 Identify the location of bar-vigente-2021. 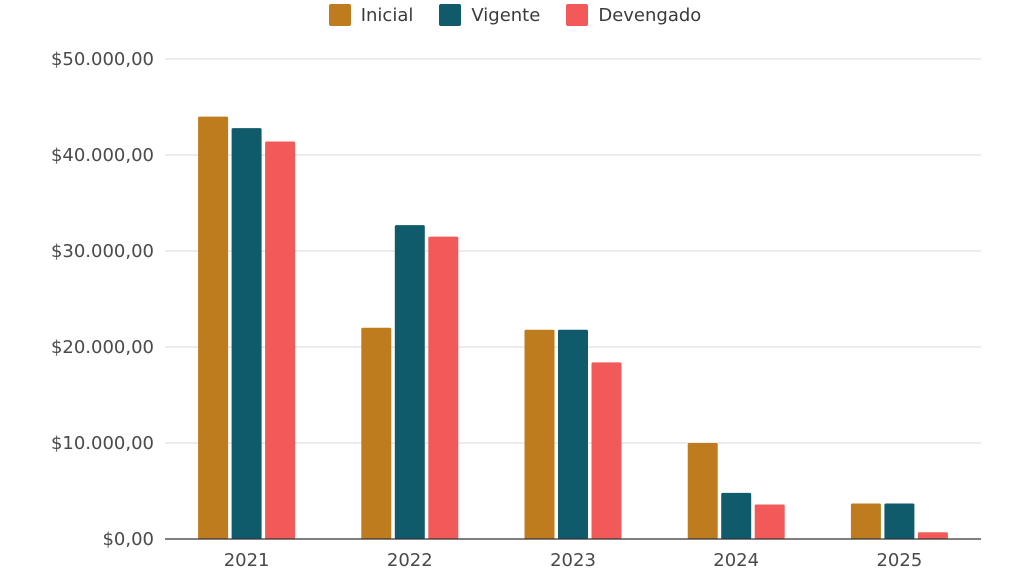
(246, 333).